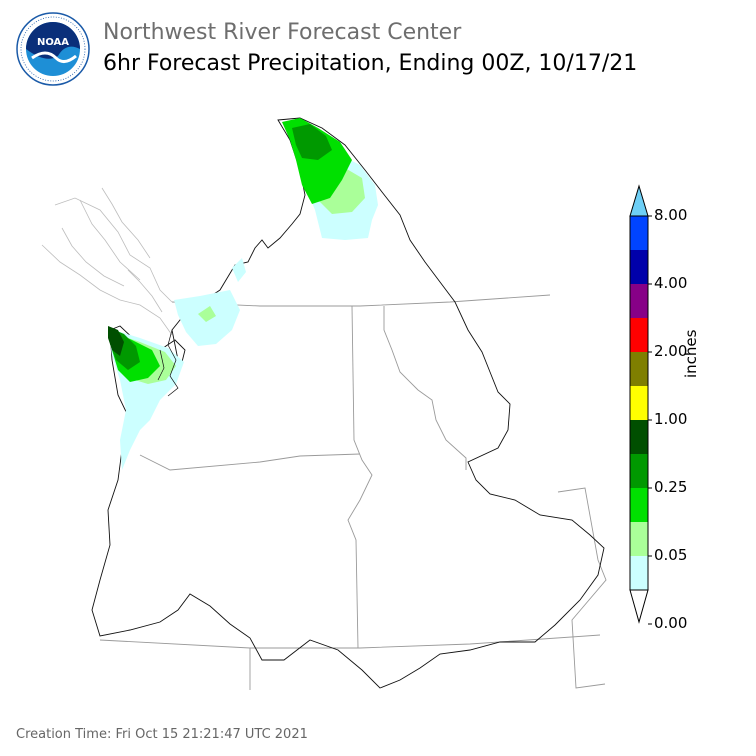 This screenshot has width=756, height=756. Describe the element at coordinates (582, 588) in the screenshot. I see `wyoming-border` at that location.